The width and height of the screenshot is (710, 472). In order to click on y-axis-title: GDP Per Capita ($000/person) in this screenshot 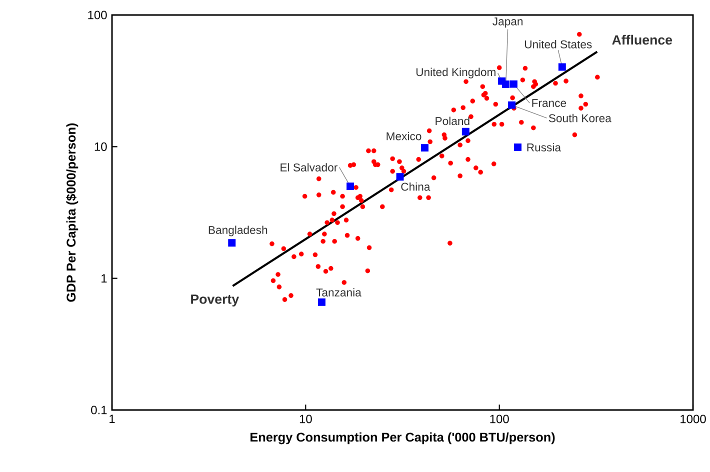, I will do `click(72, 212)`.